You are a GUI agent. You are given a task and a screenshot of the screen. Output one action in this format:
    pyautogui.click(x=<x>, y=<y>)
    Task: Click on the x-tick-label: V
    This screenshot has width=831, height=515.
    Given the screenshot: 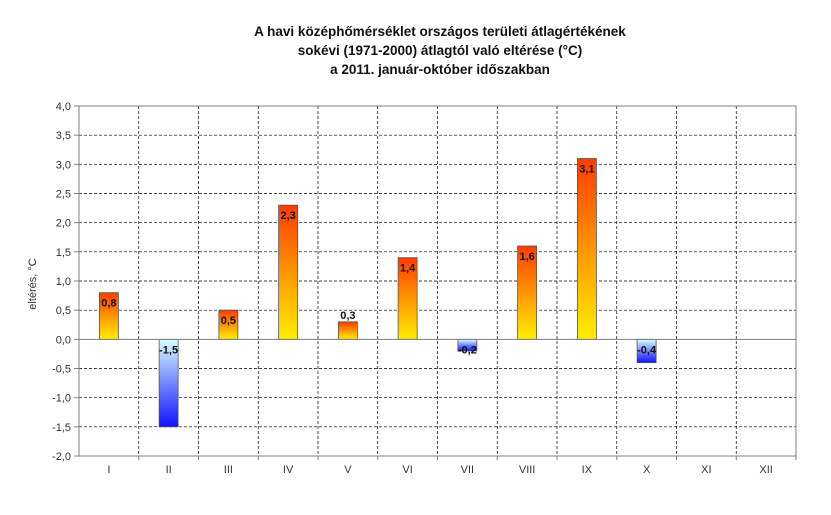 What is the action you would take?
    pyautogui.click(x=348, y=470)
    